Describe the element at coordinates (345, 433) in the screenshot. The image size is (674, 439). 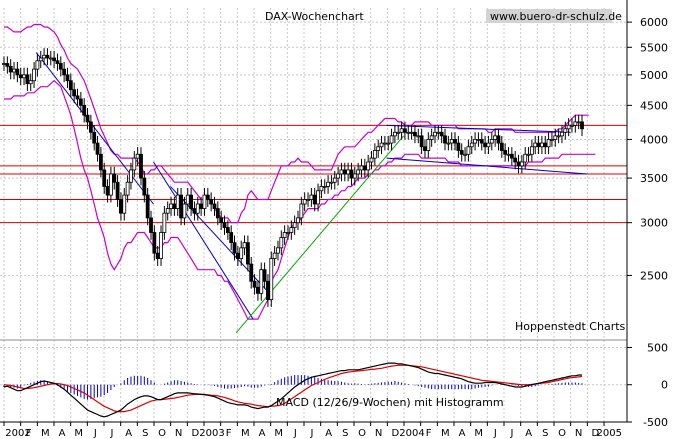
I see `xtick-label-20: S` at that location.